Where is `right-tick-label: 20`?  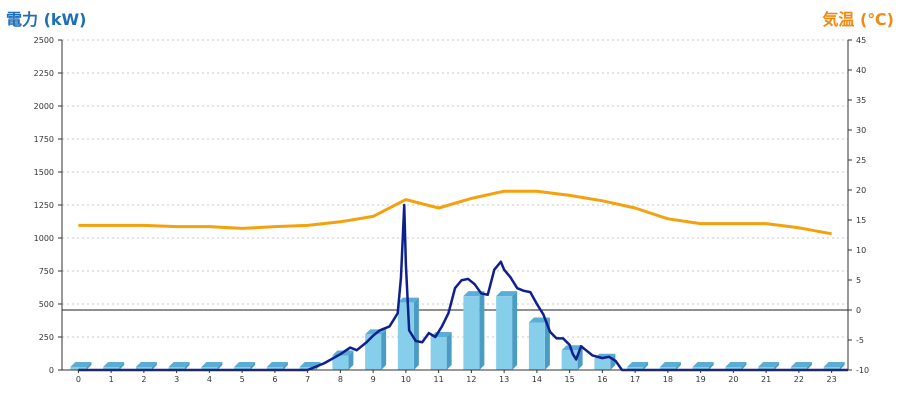
right-tick-label: 20 is located at coordinates (861, 190).